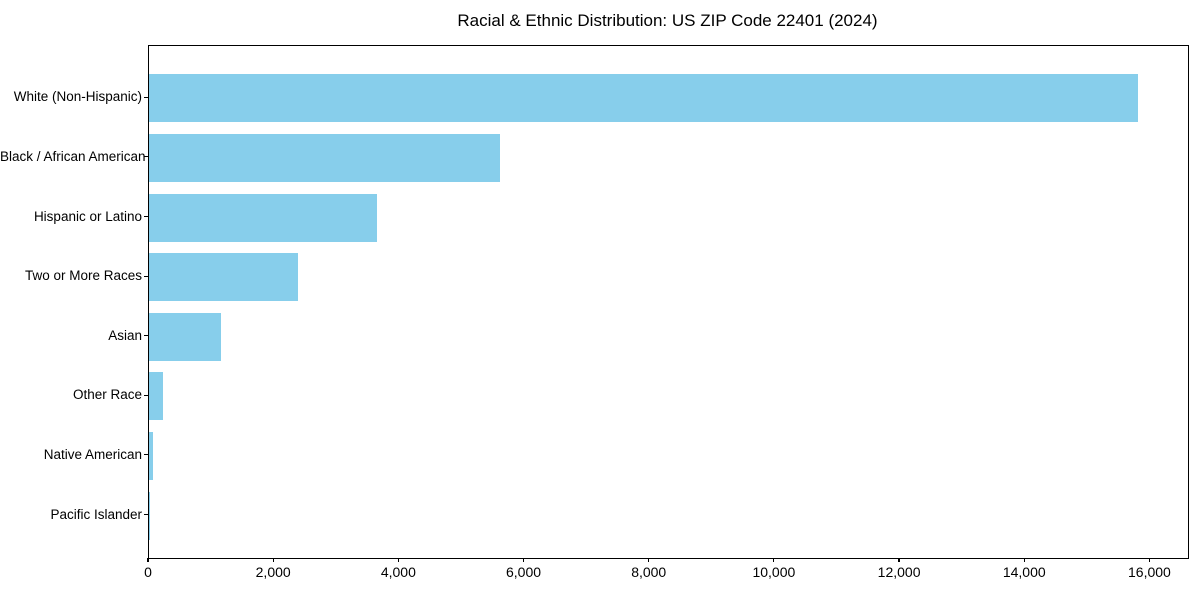 The width and height of the screenshot is (1200, 600). Describe the element at coordinates (524, 572) in the screenshot. I see `x-tick-label-6000: 6,000` at that location.